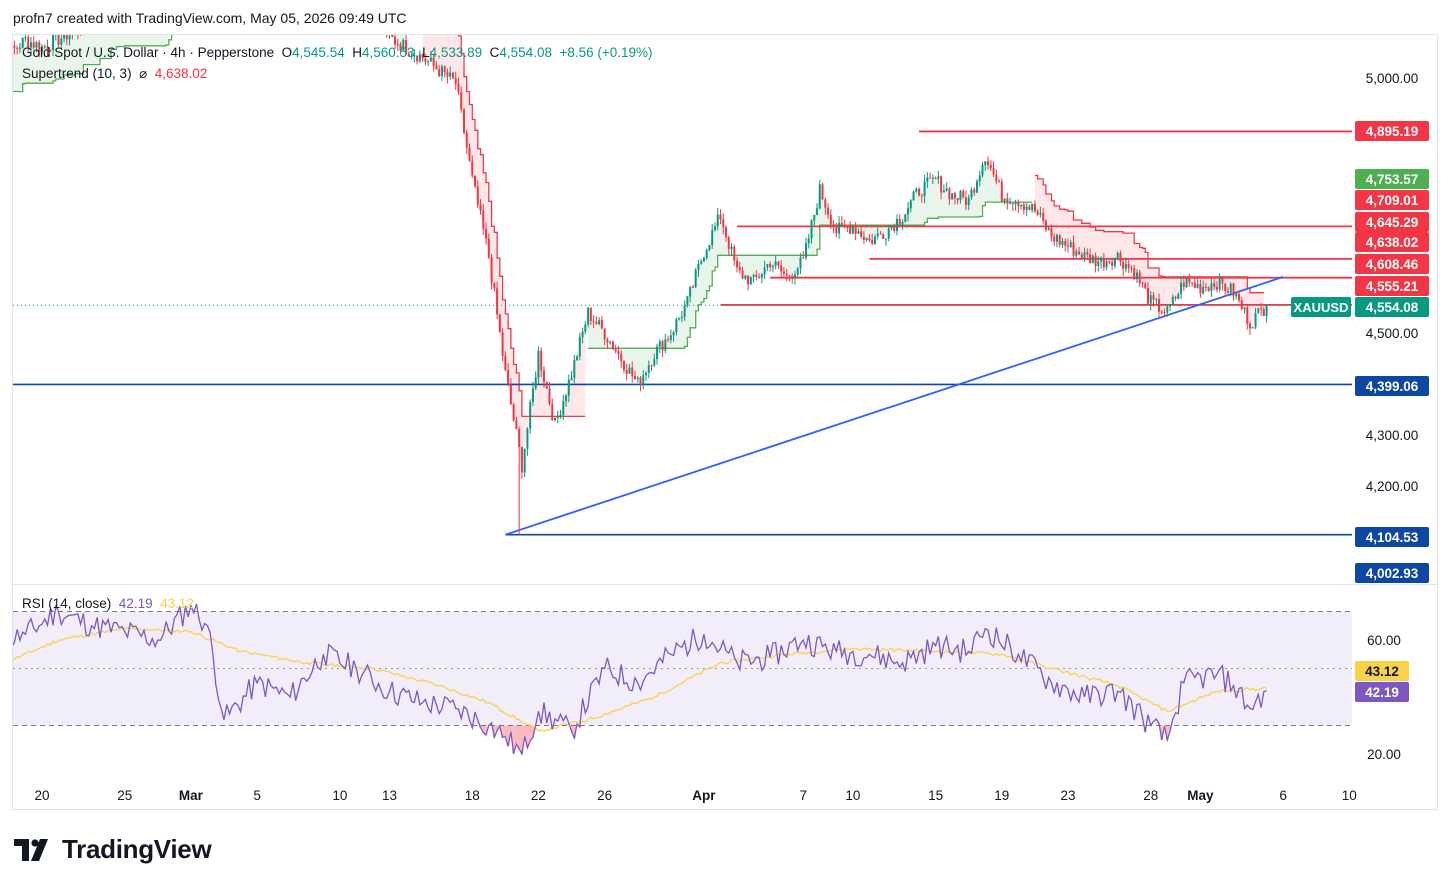 This screenshot has width=1449, height=887. I want to click on price-tag-10: 4,002.93, so click(1392, 573).